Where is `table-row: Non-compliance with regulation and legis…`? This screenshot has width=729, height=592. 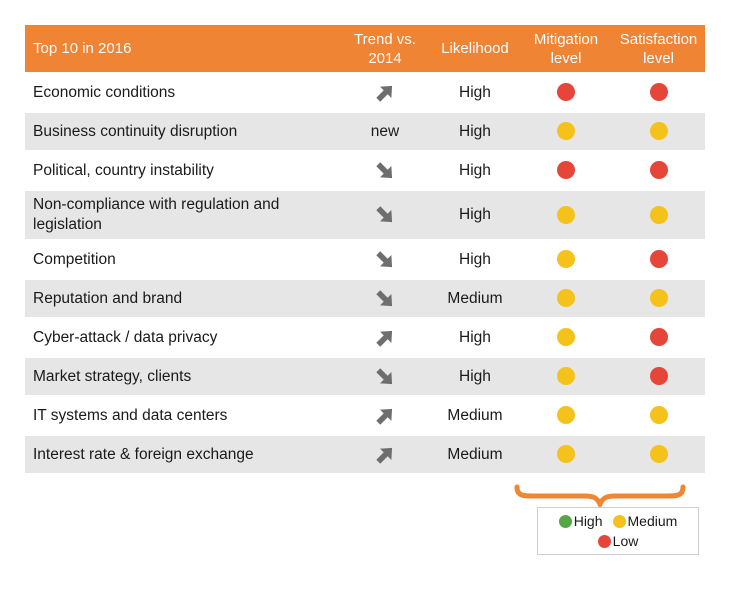 table-row: Non-compliance with regulation and legis… is located at coordinates (365, 215).